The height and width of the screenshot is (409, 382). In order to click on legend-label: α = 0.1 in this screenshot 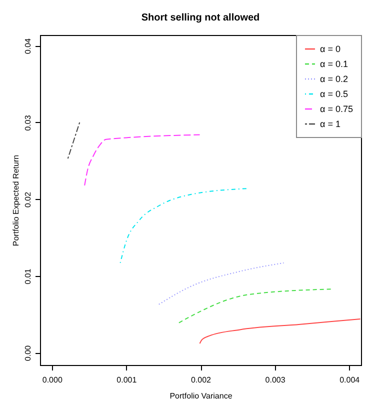, I will do `click(334, 64)`.